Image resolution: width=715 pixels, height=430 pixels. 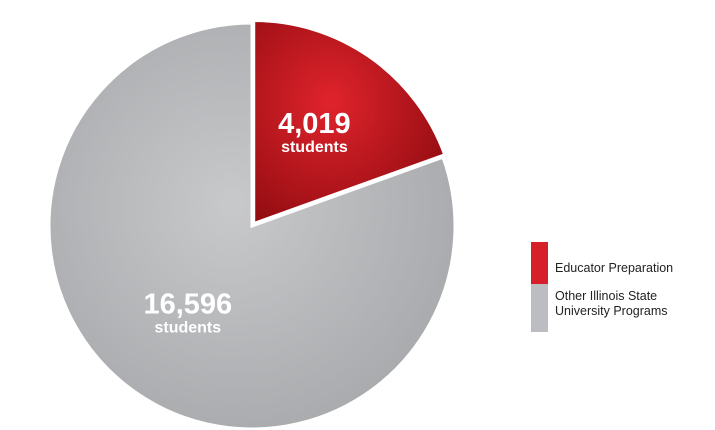 What do you see at coordinates (187, 304) in the screenshot?
I see `slice-value-label: 16,596` at bounding box center [187, 304].